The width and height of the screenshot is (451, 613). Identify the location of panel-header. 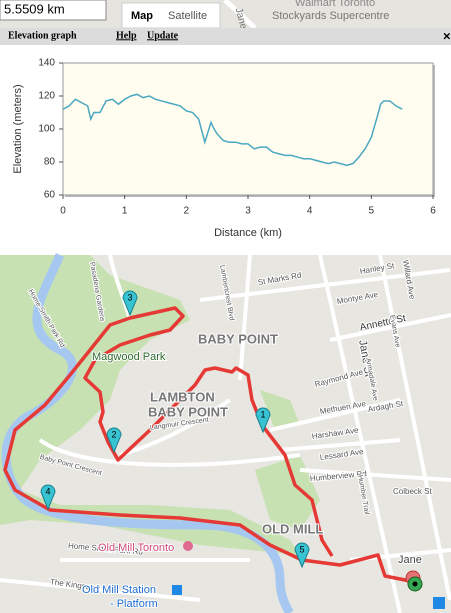
(225, 36).